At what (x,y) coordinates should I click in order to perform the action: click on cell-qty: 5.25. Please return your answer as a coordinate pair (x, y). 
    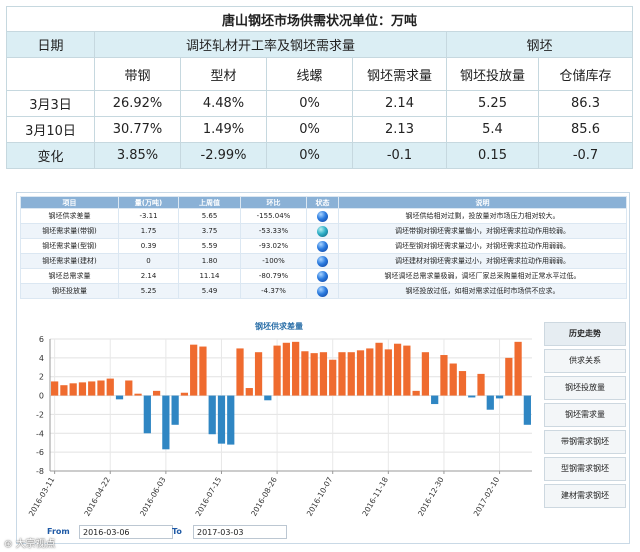
    Looking at the image, I should click on (148, 291).